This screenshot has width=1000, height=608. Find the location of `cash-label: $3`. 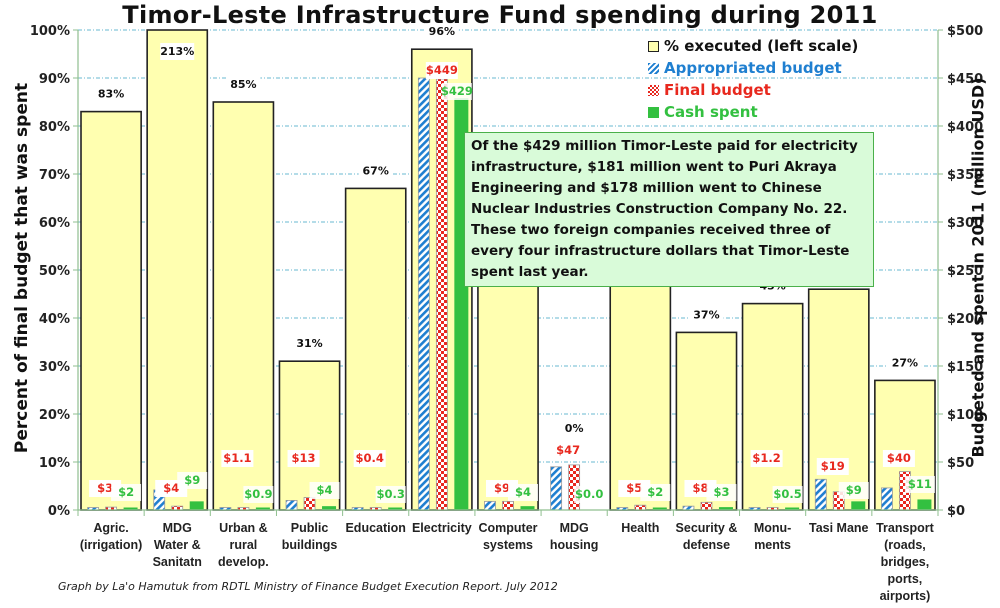

cash-label: $3 is located at coordinates (721, 492).